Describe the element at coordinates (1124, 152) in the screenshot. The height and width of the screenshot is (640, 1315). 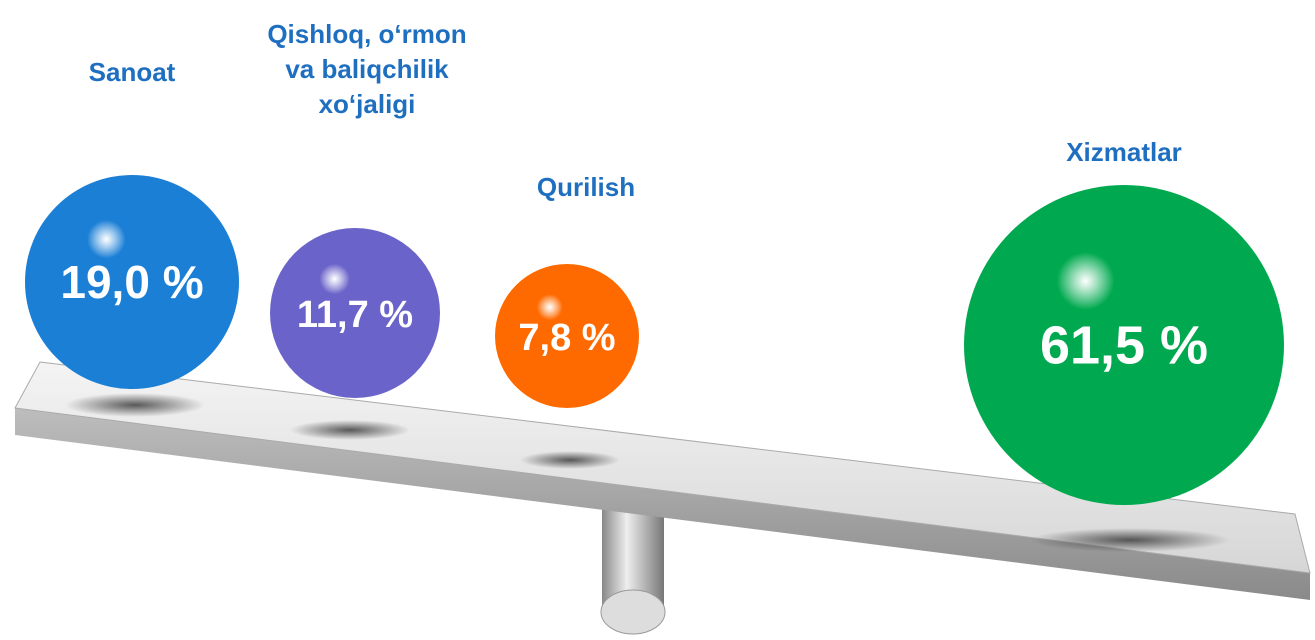
I see `category-label: Xizmatlar` at that location.